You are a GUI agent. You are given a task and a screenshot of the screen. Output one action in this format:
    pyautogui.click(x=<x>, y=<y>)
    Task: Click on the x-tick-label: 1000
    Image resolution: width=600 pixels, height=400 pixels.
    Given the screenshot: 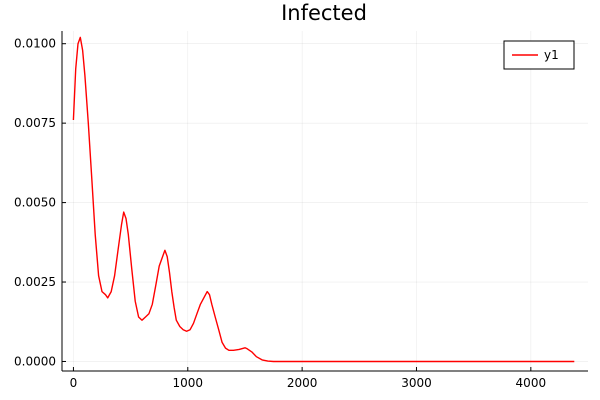 What is the action you would take?
    pyautogui.click(x=188, y=383)
    